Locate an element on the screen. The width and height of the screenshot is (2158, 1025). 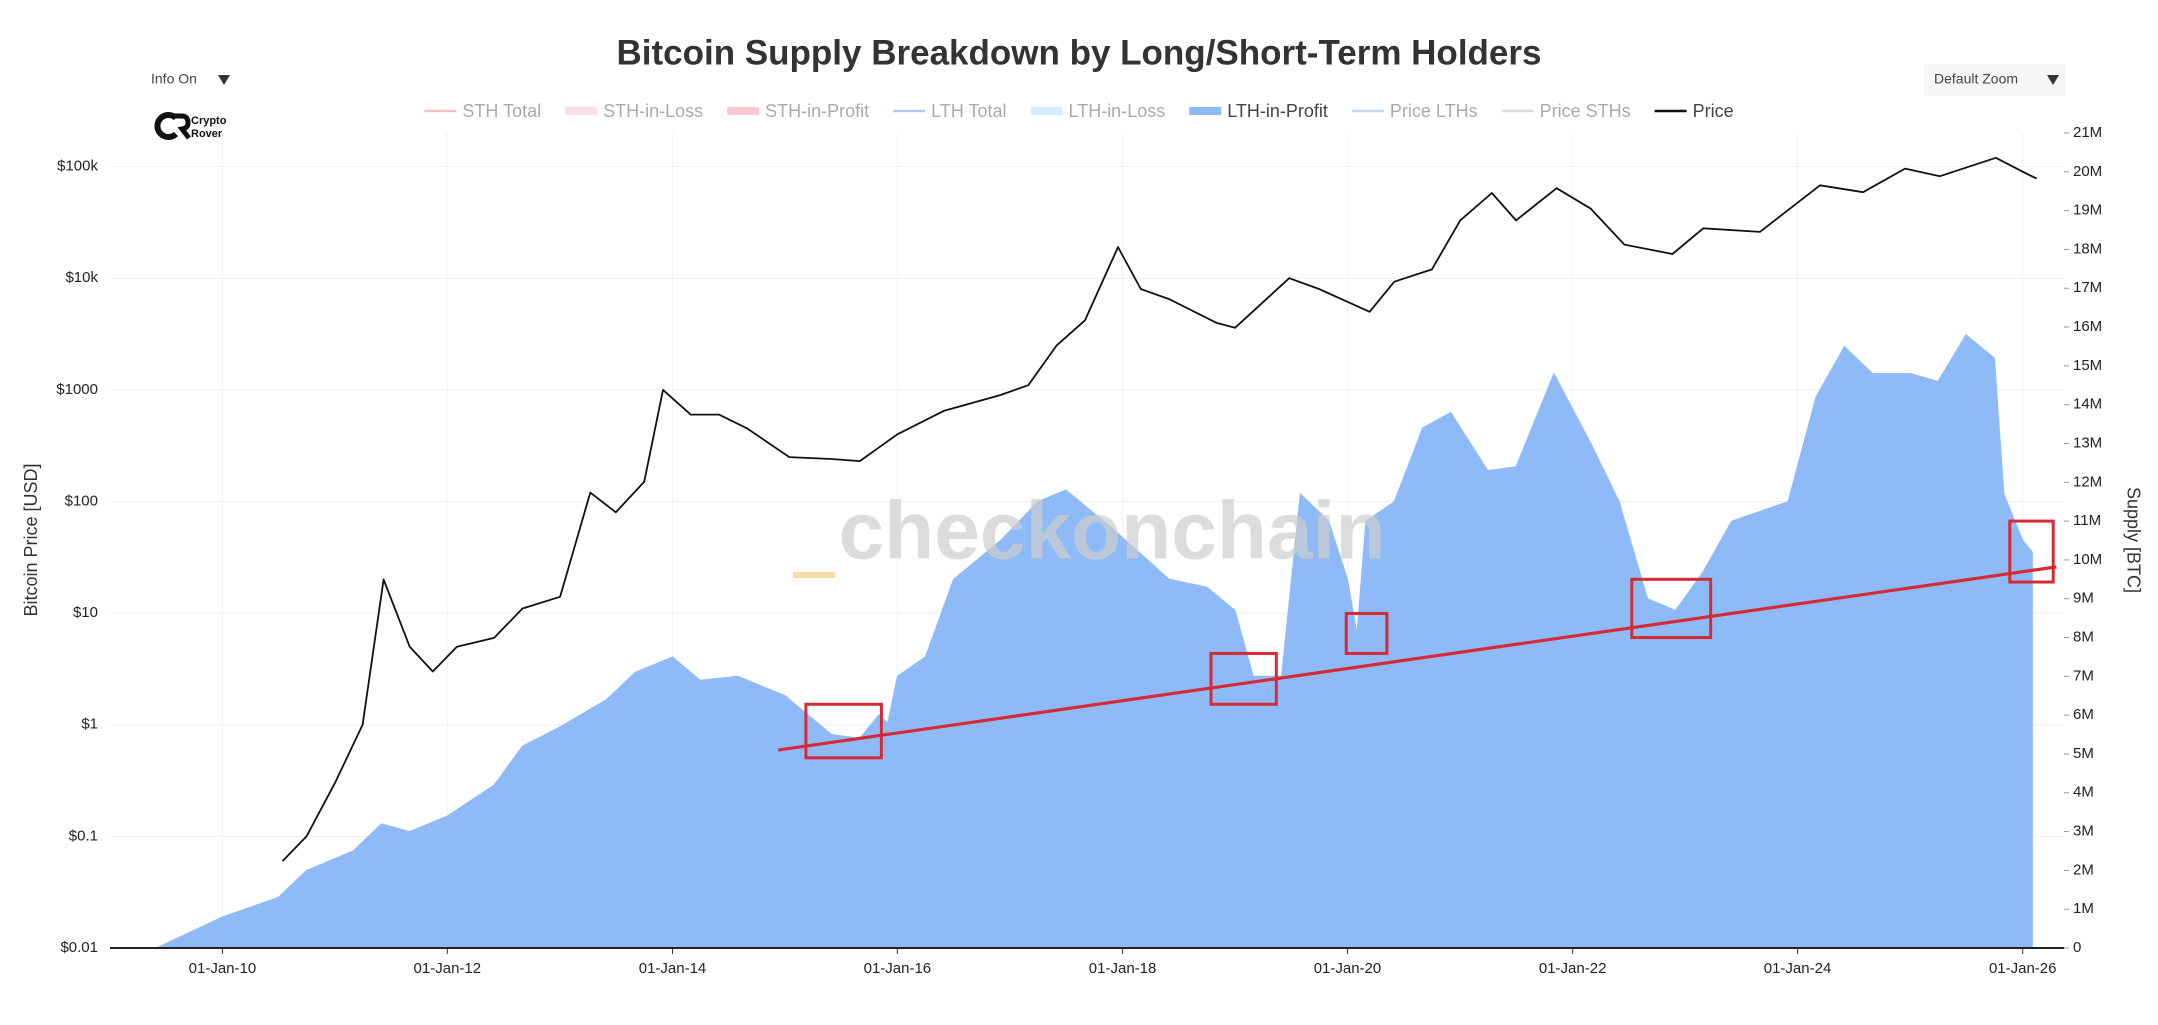
y2-tick-label: 6M is located at coordinates (2083, 714).